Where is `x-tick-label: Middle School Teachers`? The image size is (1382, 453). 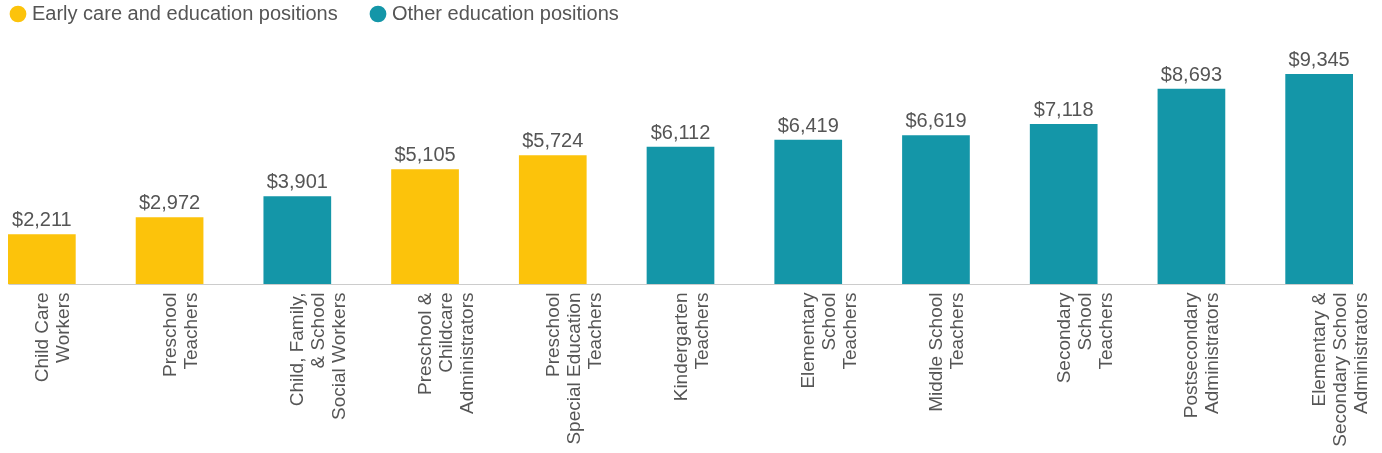
x-tick-label: Middle School Teachers is located at coordinates (945, 352).